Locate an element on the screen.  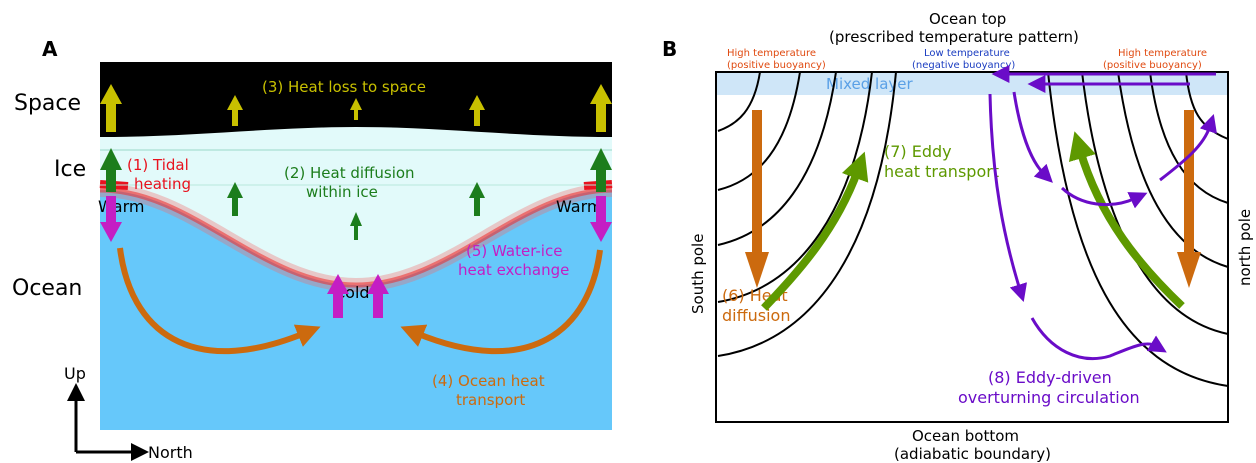
space-label: Space is located at coordinates (47, 103).